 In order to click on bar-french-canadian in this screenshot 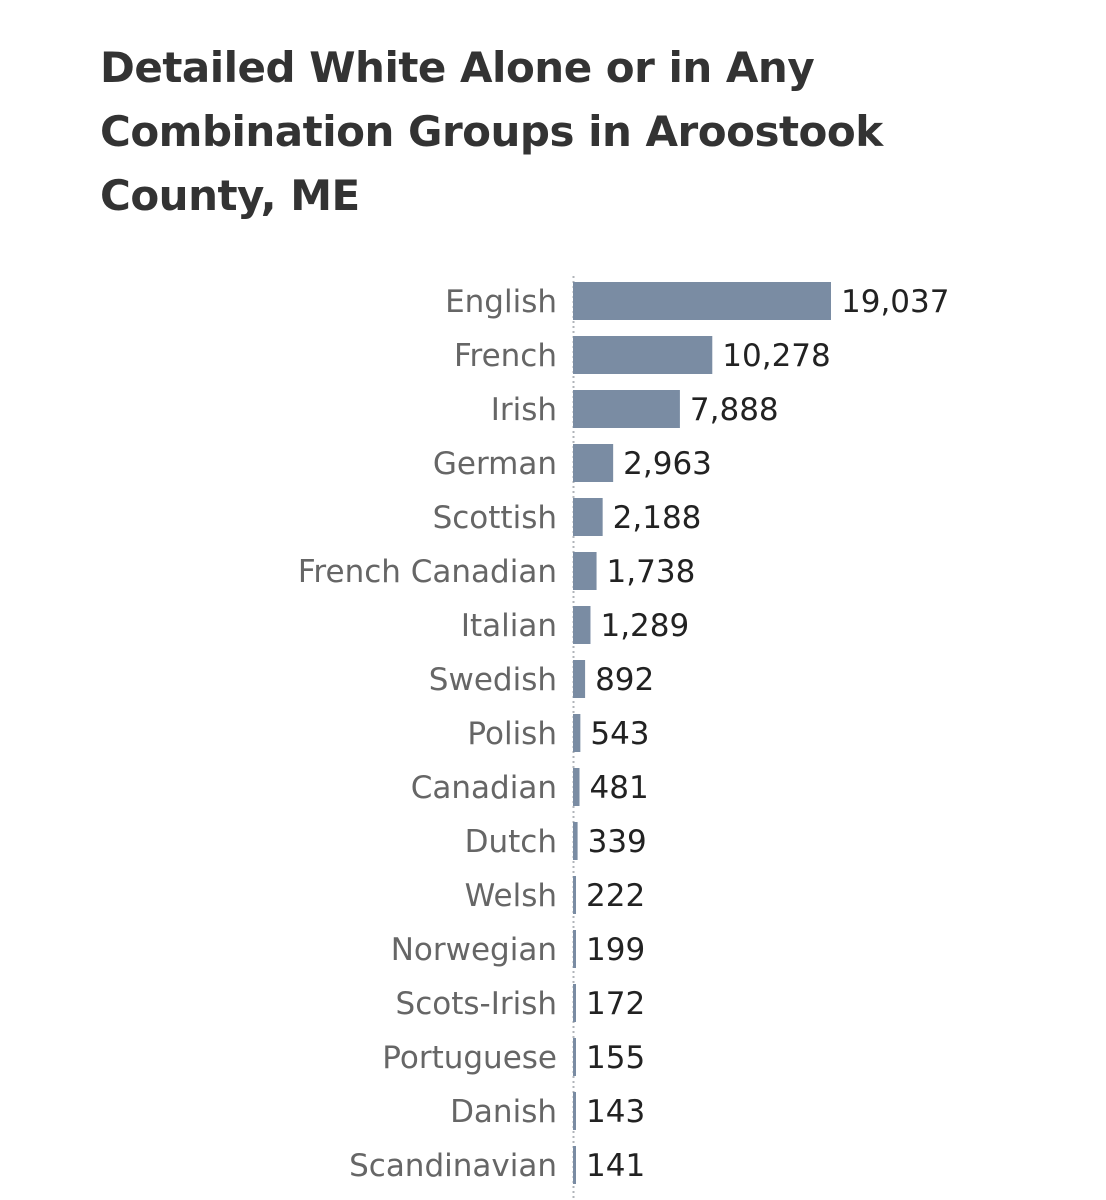, I will do `click(585, 571)`.